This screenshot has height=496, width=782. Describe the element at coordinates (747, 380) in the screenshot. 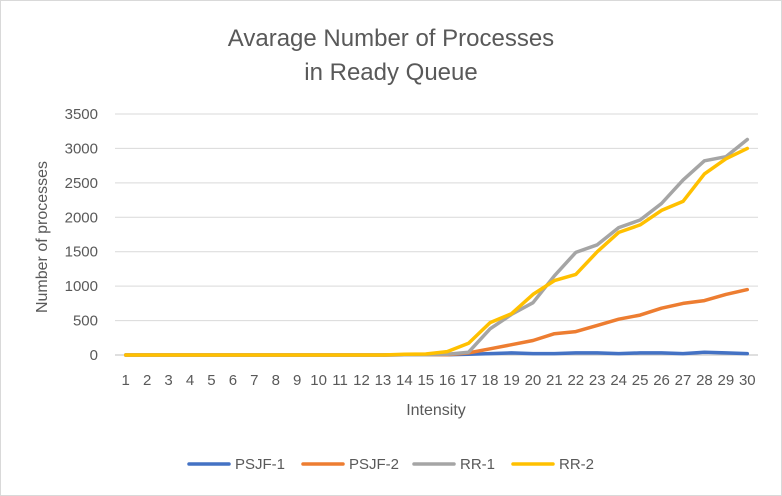

I see `x-tick-label: 30` at that location.